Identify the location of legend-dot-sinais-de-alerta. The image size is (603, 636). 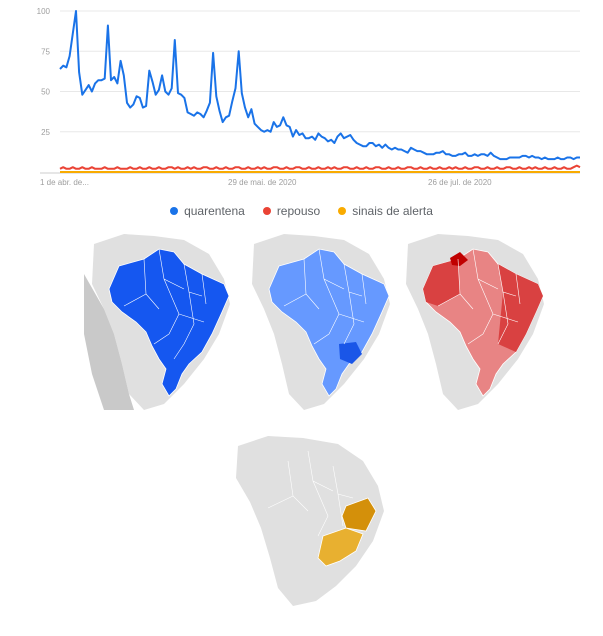
(342, 211).